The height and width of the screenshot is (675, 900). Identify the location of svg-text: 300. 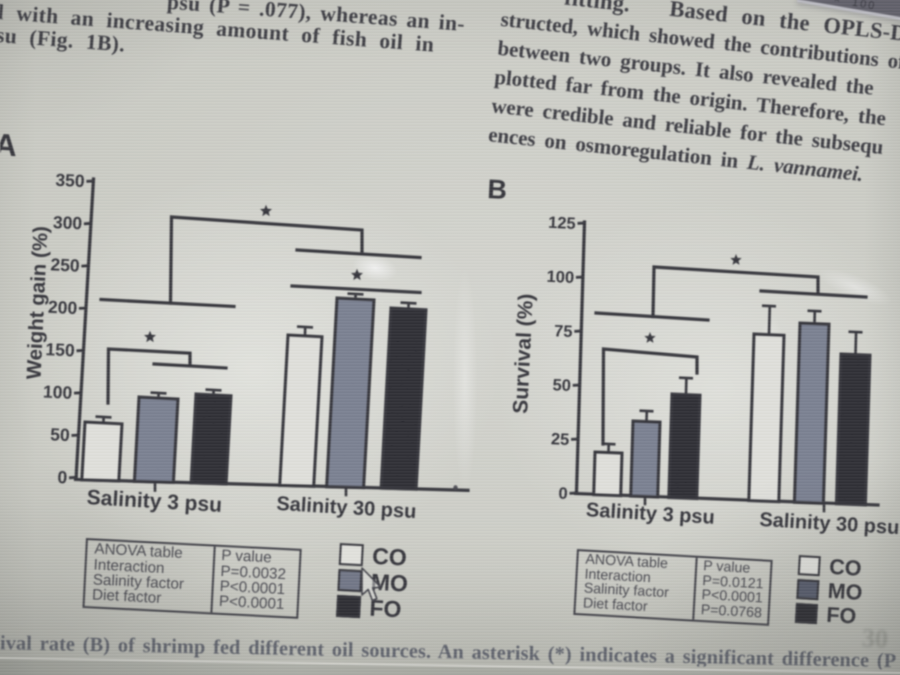
(68, 222).